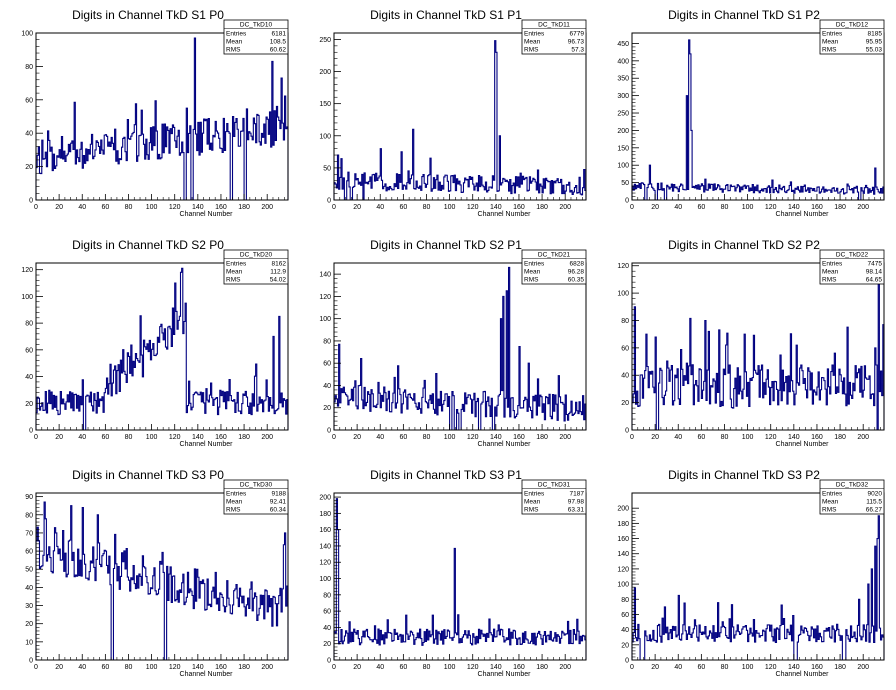 This screenshot has height=690, width=896. Describe the element at coordinates (29, 624) in the screenshot. I see `y-tick-label: 20` at that location.